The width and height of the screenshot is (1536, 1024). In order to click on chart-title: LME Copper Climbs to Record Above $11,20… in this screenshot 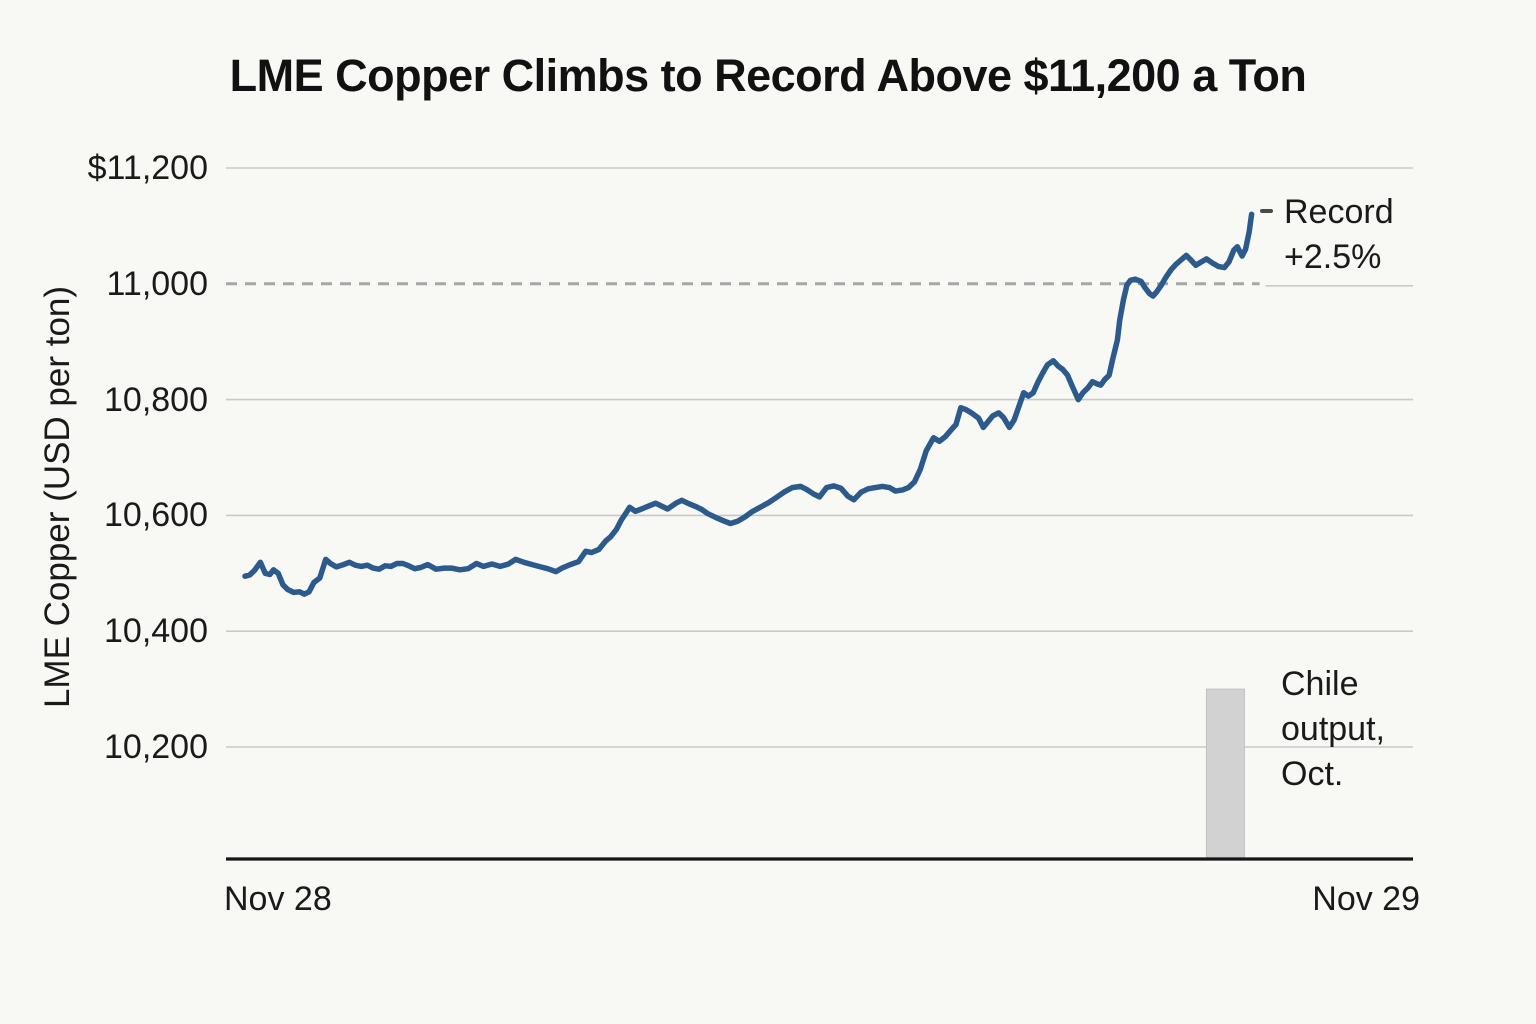, I will do `click(768, 75)`.